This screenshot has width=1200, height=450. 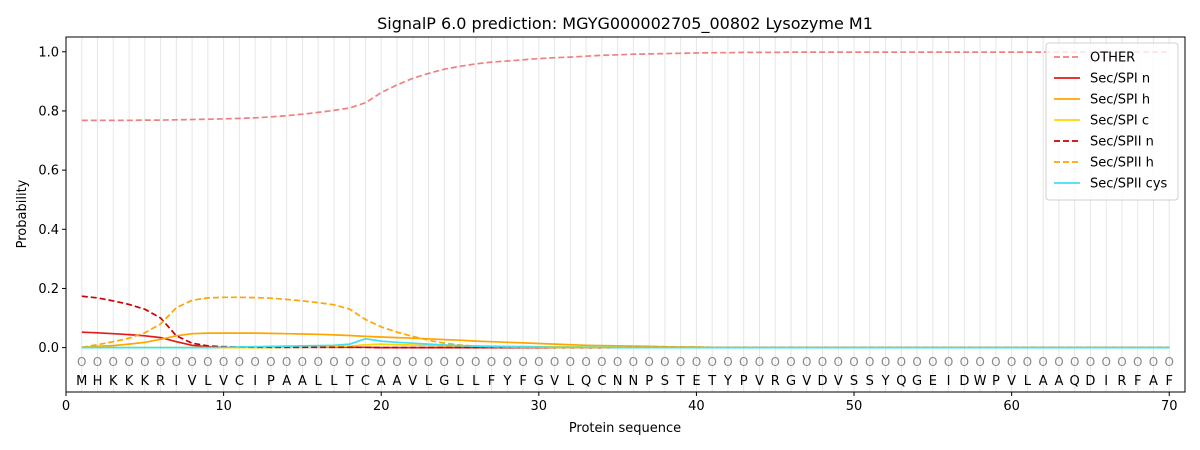 I want to click on residue-label: E, so click(x=696, y=381).